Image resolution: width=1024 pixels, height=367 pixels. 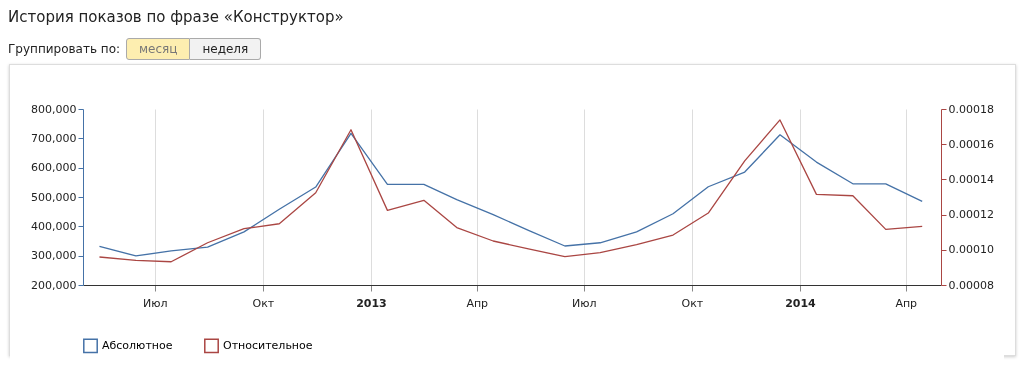 What do you see at coordinates (54, 226) in the screenshot?
I see `y-tick-label: 400,000` at bounding box center [54, 226].